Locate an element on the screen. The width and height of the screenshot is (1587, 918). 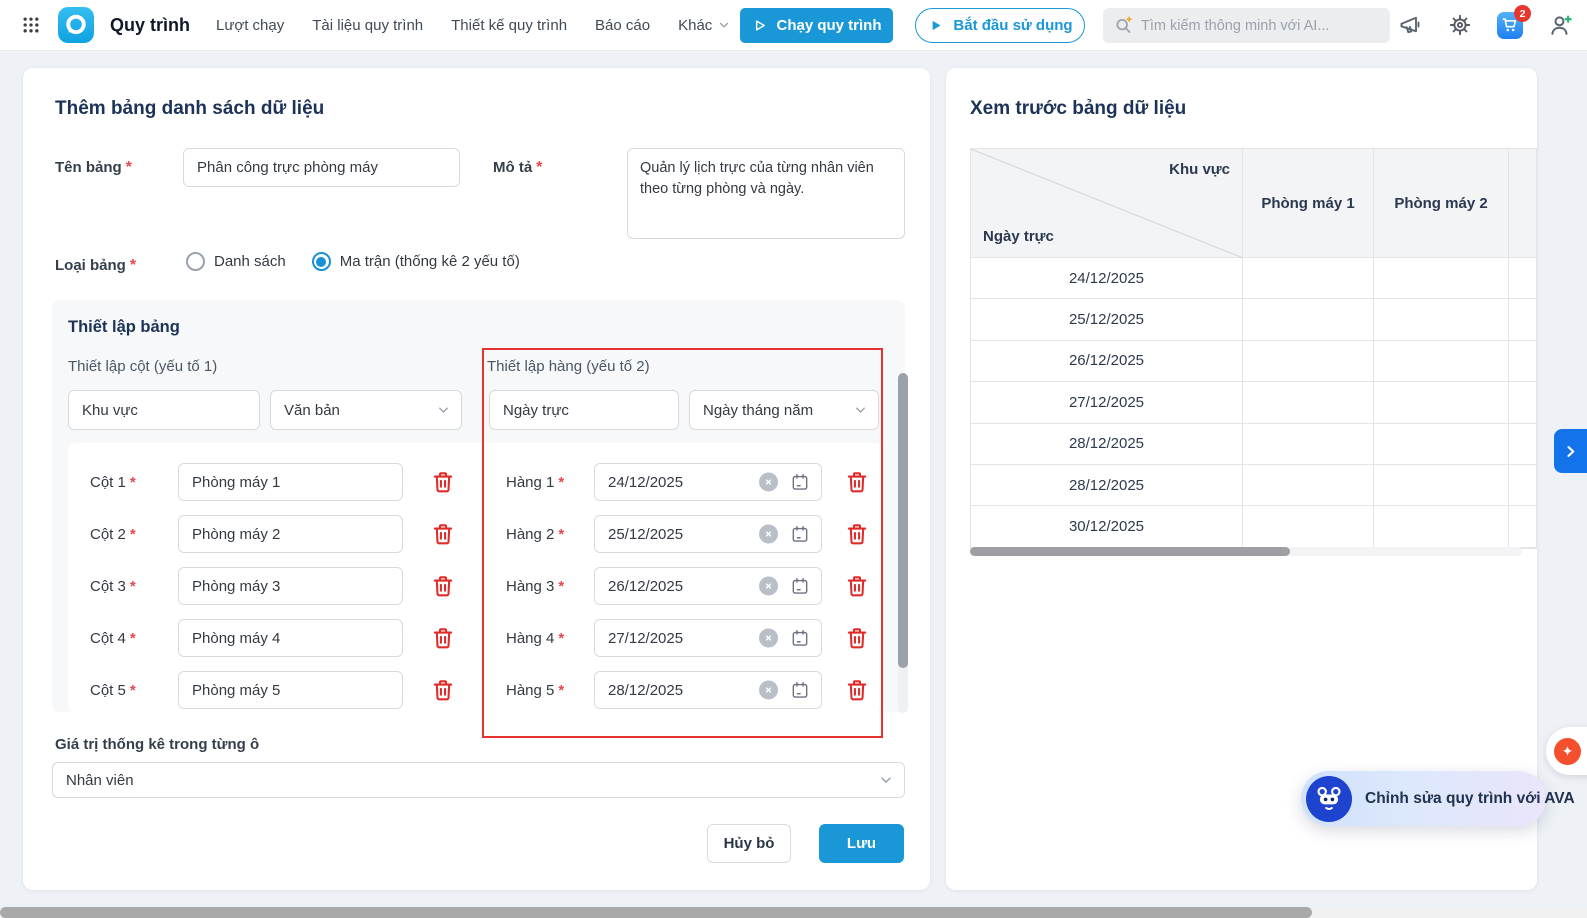
radio-danh-sach: Danh sách is located at coordinates (236, 261).